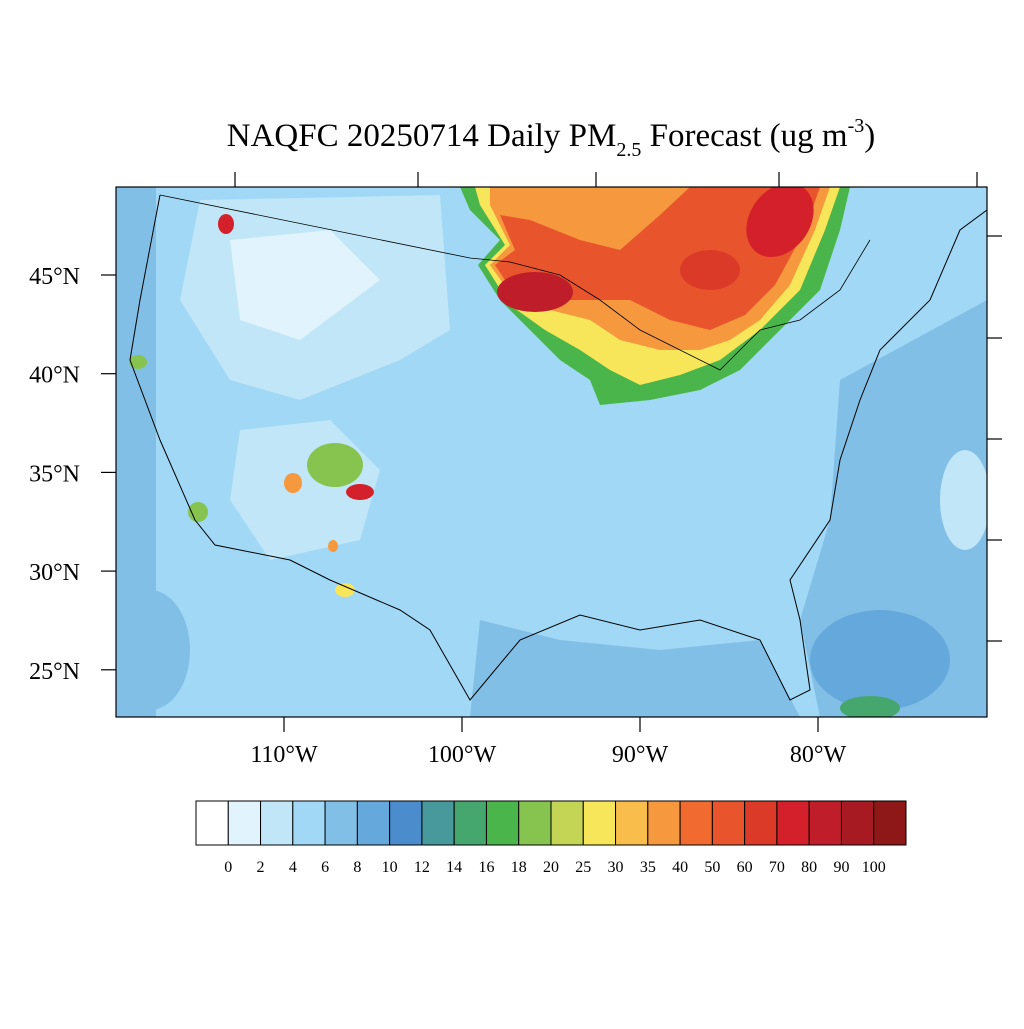 Image resolution: width=1024 pixels, height=1029 pixels. Describe the element at coordinates (841, 867) in the screenshot. I see `colorbar-label: 90` at that location.